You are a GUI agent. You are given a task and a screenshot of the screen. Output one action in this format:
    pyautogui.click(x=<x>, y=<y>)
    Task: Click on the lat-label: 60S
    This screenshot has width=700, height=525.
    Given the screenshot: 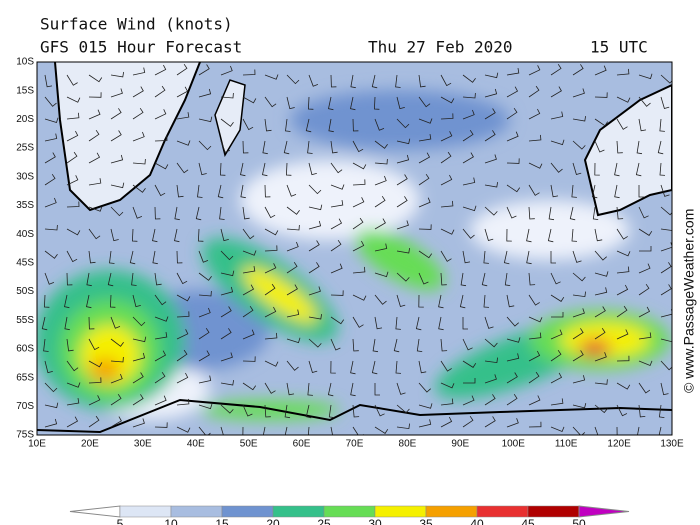 What is the action you would take?
    pyautogui.click(x=25, y=349)
    